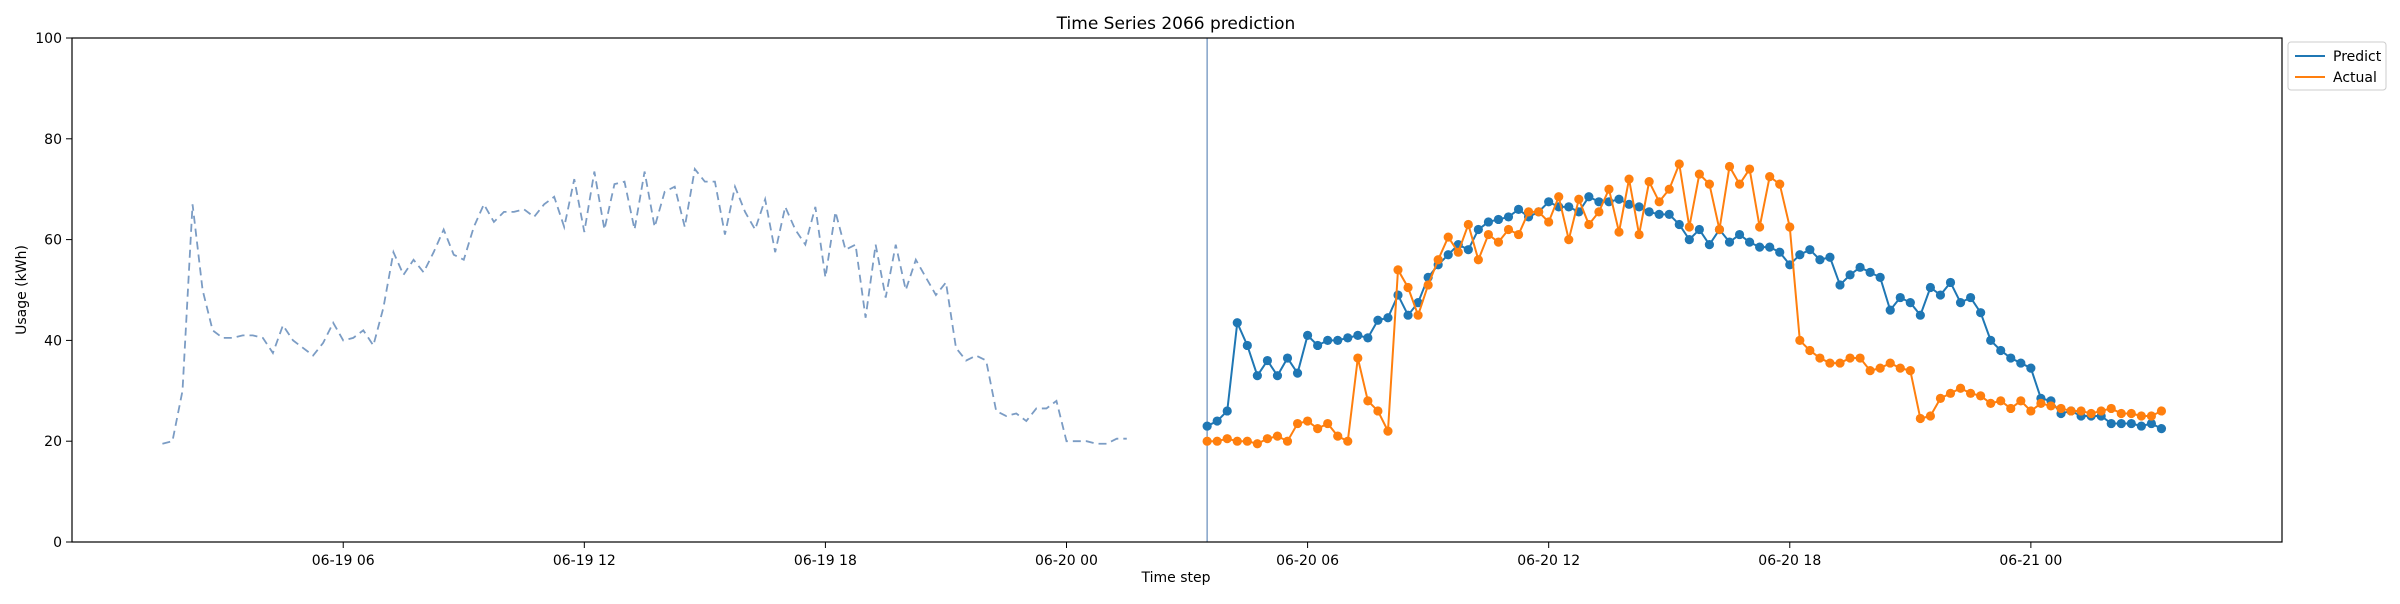 This screenshot has height=604, width=2400. What do you see at coordinates (53, 140) in the screenshot?
I see `y-tick-label: 80` at bounding box center [53, 140].